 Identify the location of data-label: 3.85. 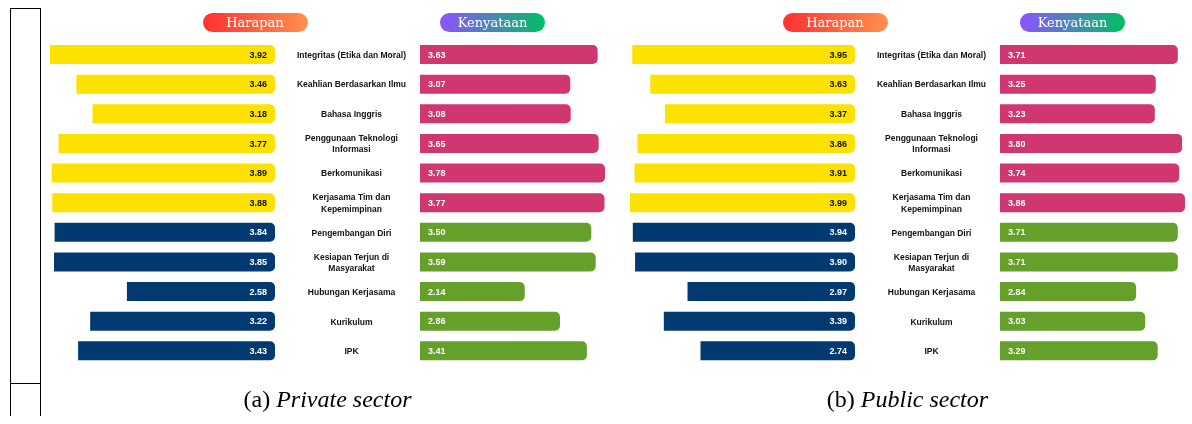
(258, 262).